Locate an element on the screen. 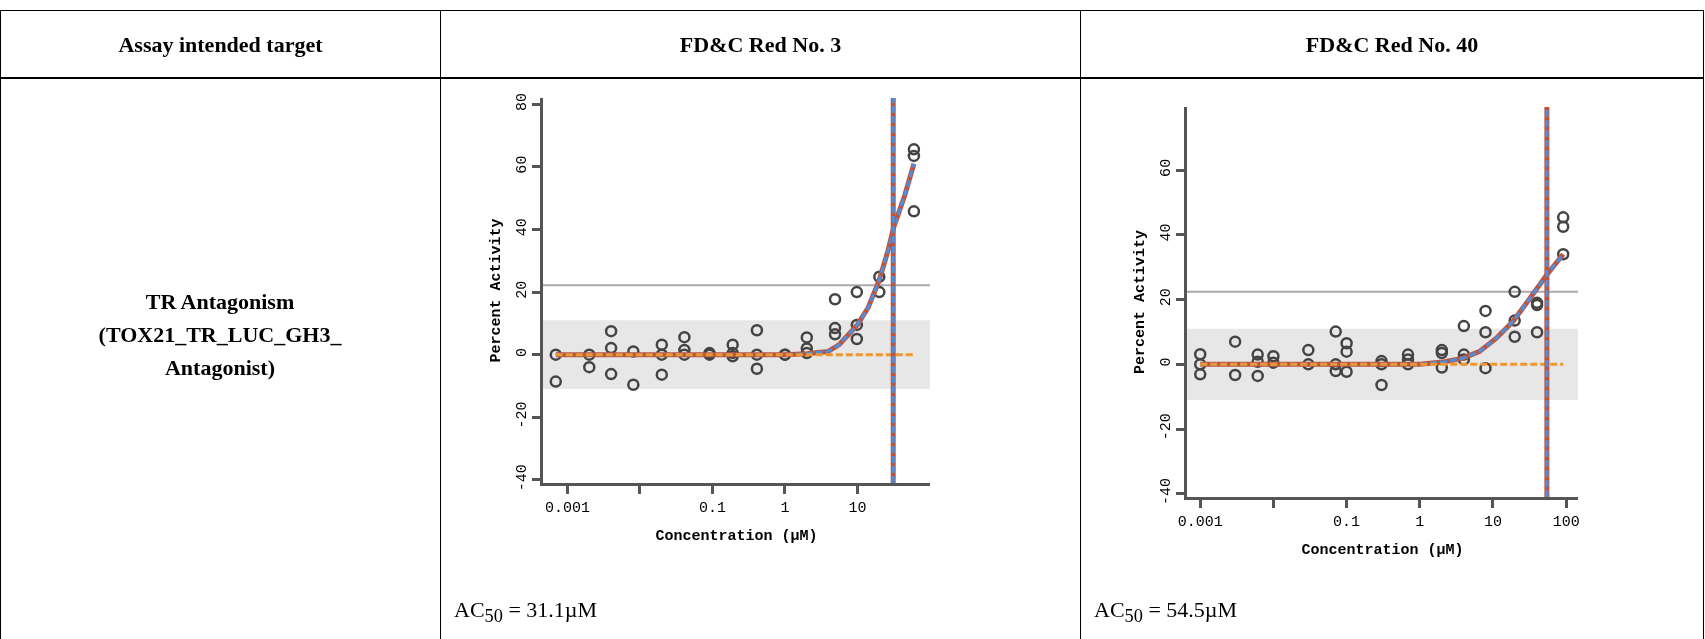  text: Assay intended target is located at coordinates (220, 44).